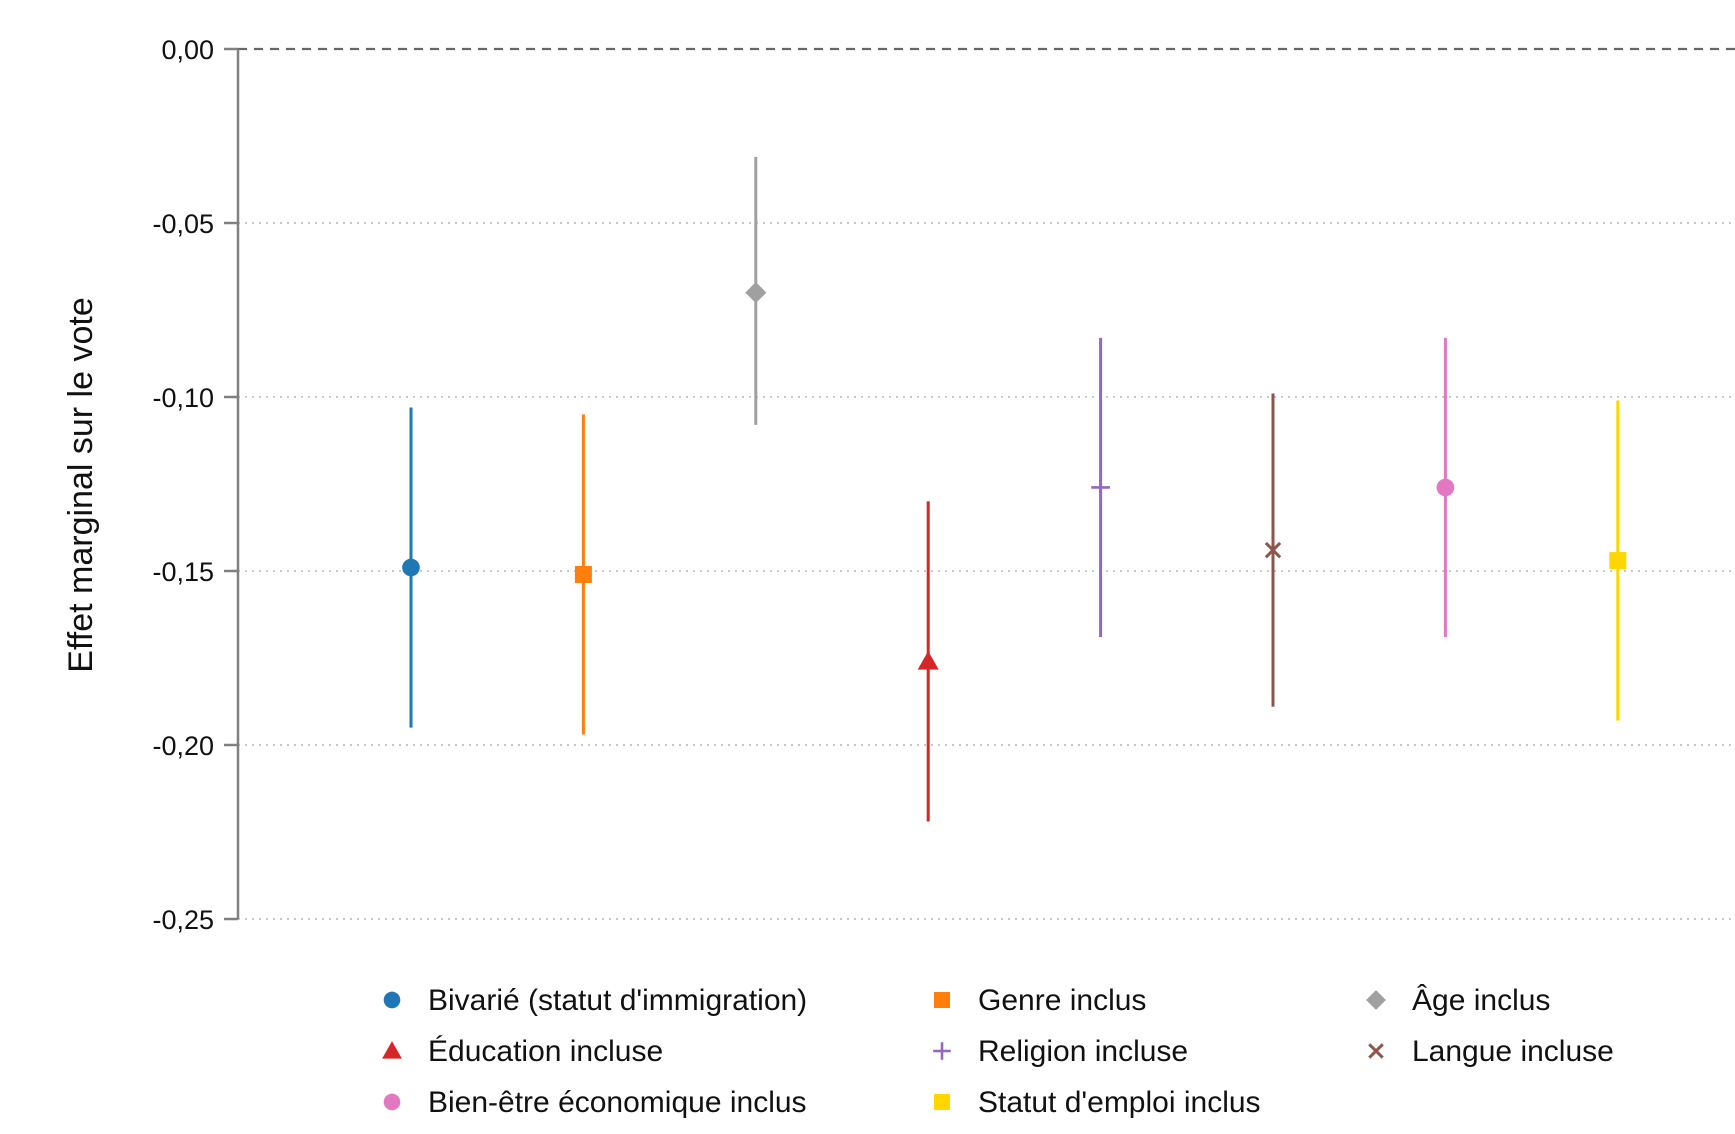 The width and height of the screenshot is (1735, 1134). I want to click on legend-label: Bivarié (statut d'immigration), so click(617, 1000).